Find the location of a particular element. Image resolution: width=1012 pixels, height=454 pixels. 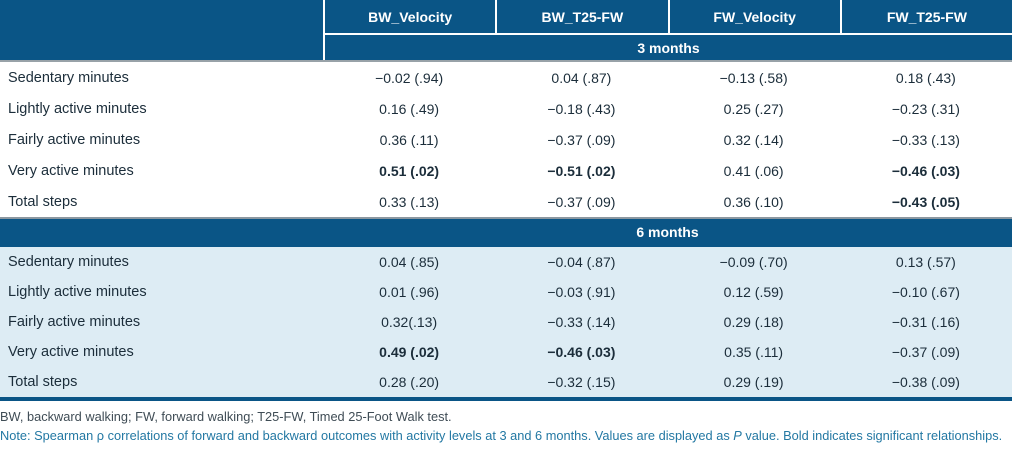

value-cell: 0.25 (.27) is located at coordinates (753, 108).